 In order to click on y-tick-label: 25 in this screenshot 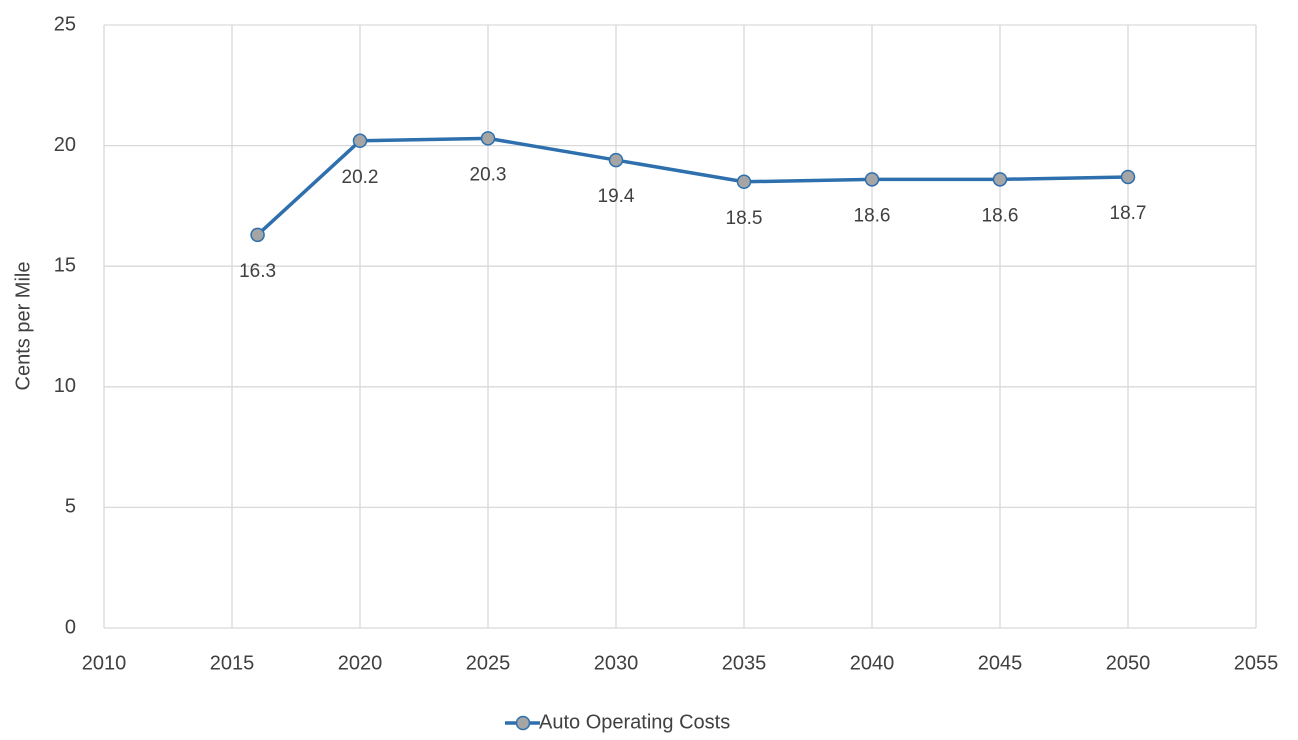, I will do `click(65, 24)`.